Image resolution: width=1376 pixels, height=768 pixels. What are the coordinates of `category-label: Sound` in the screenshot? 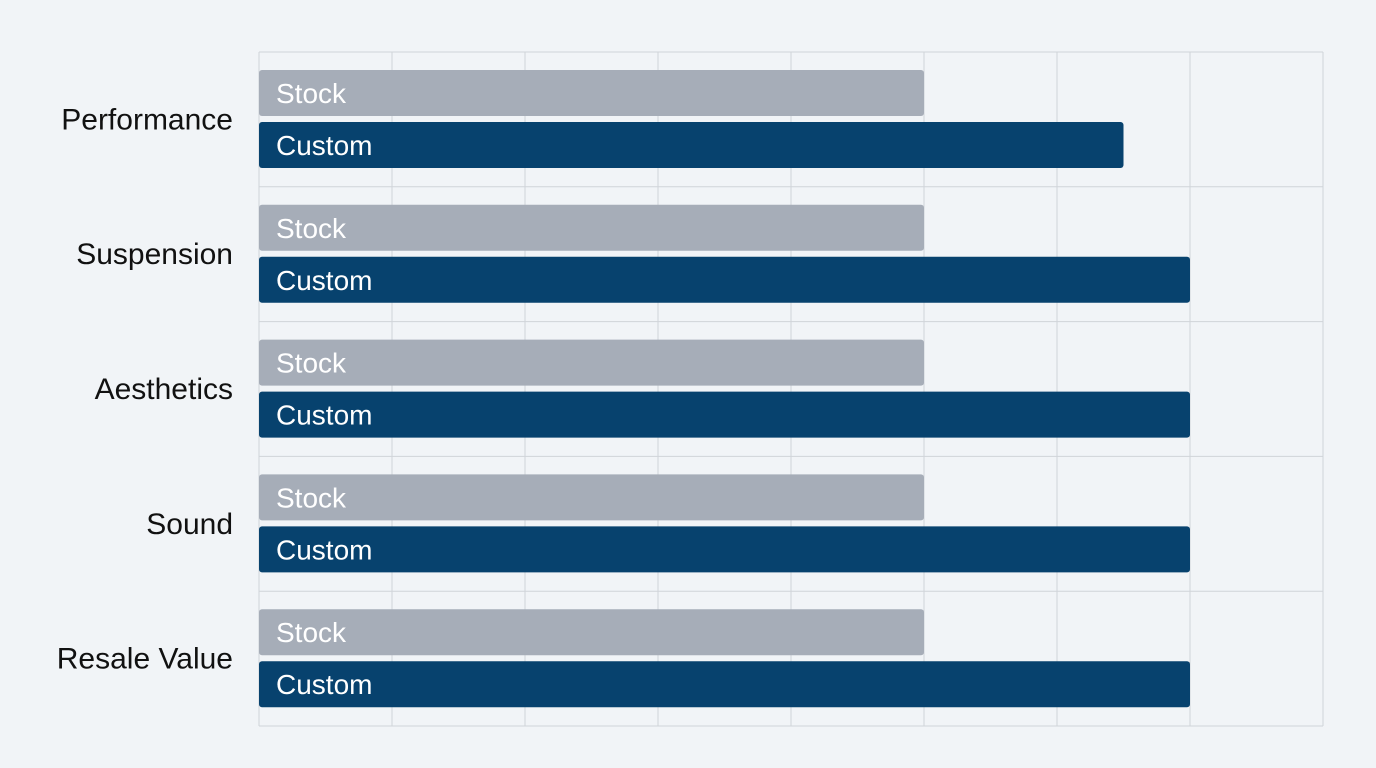 It's located at (189, 524).